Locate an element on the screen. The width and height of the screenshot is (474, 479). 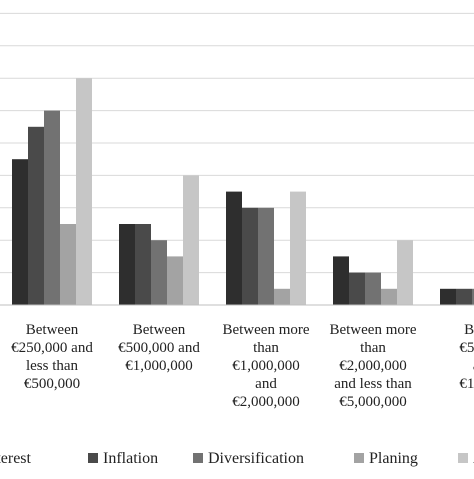
x-tick-label-line: €10,00 is located at coordinates (466, 384).